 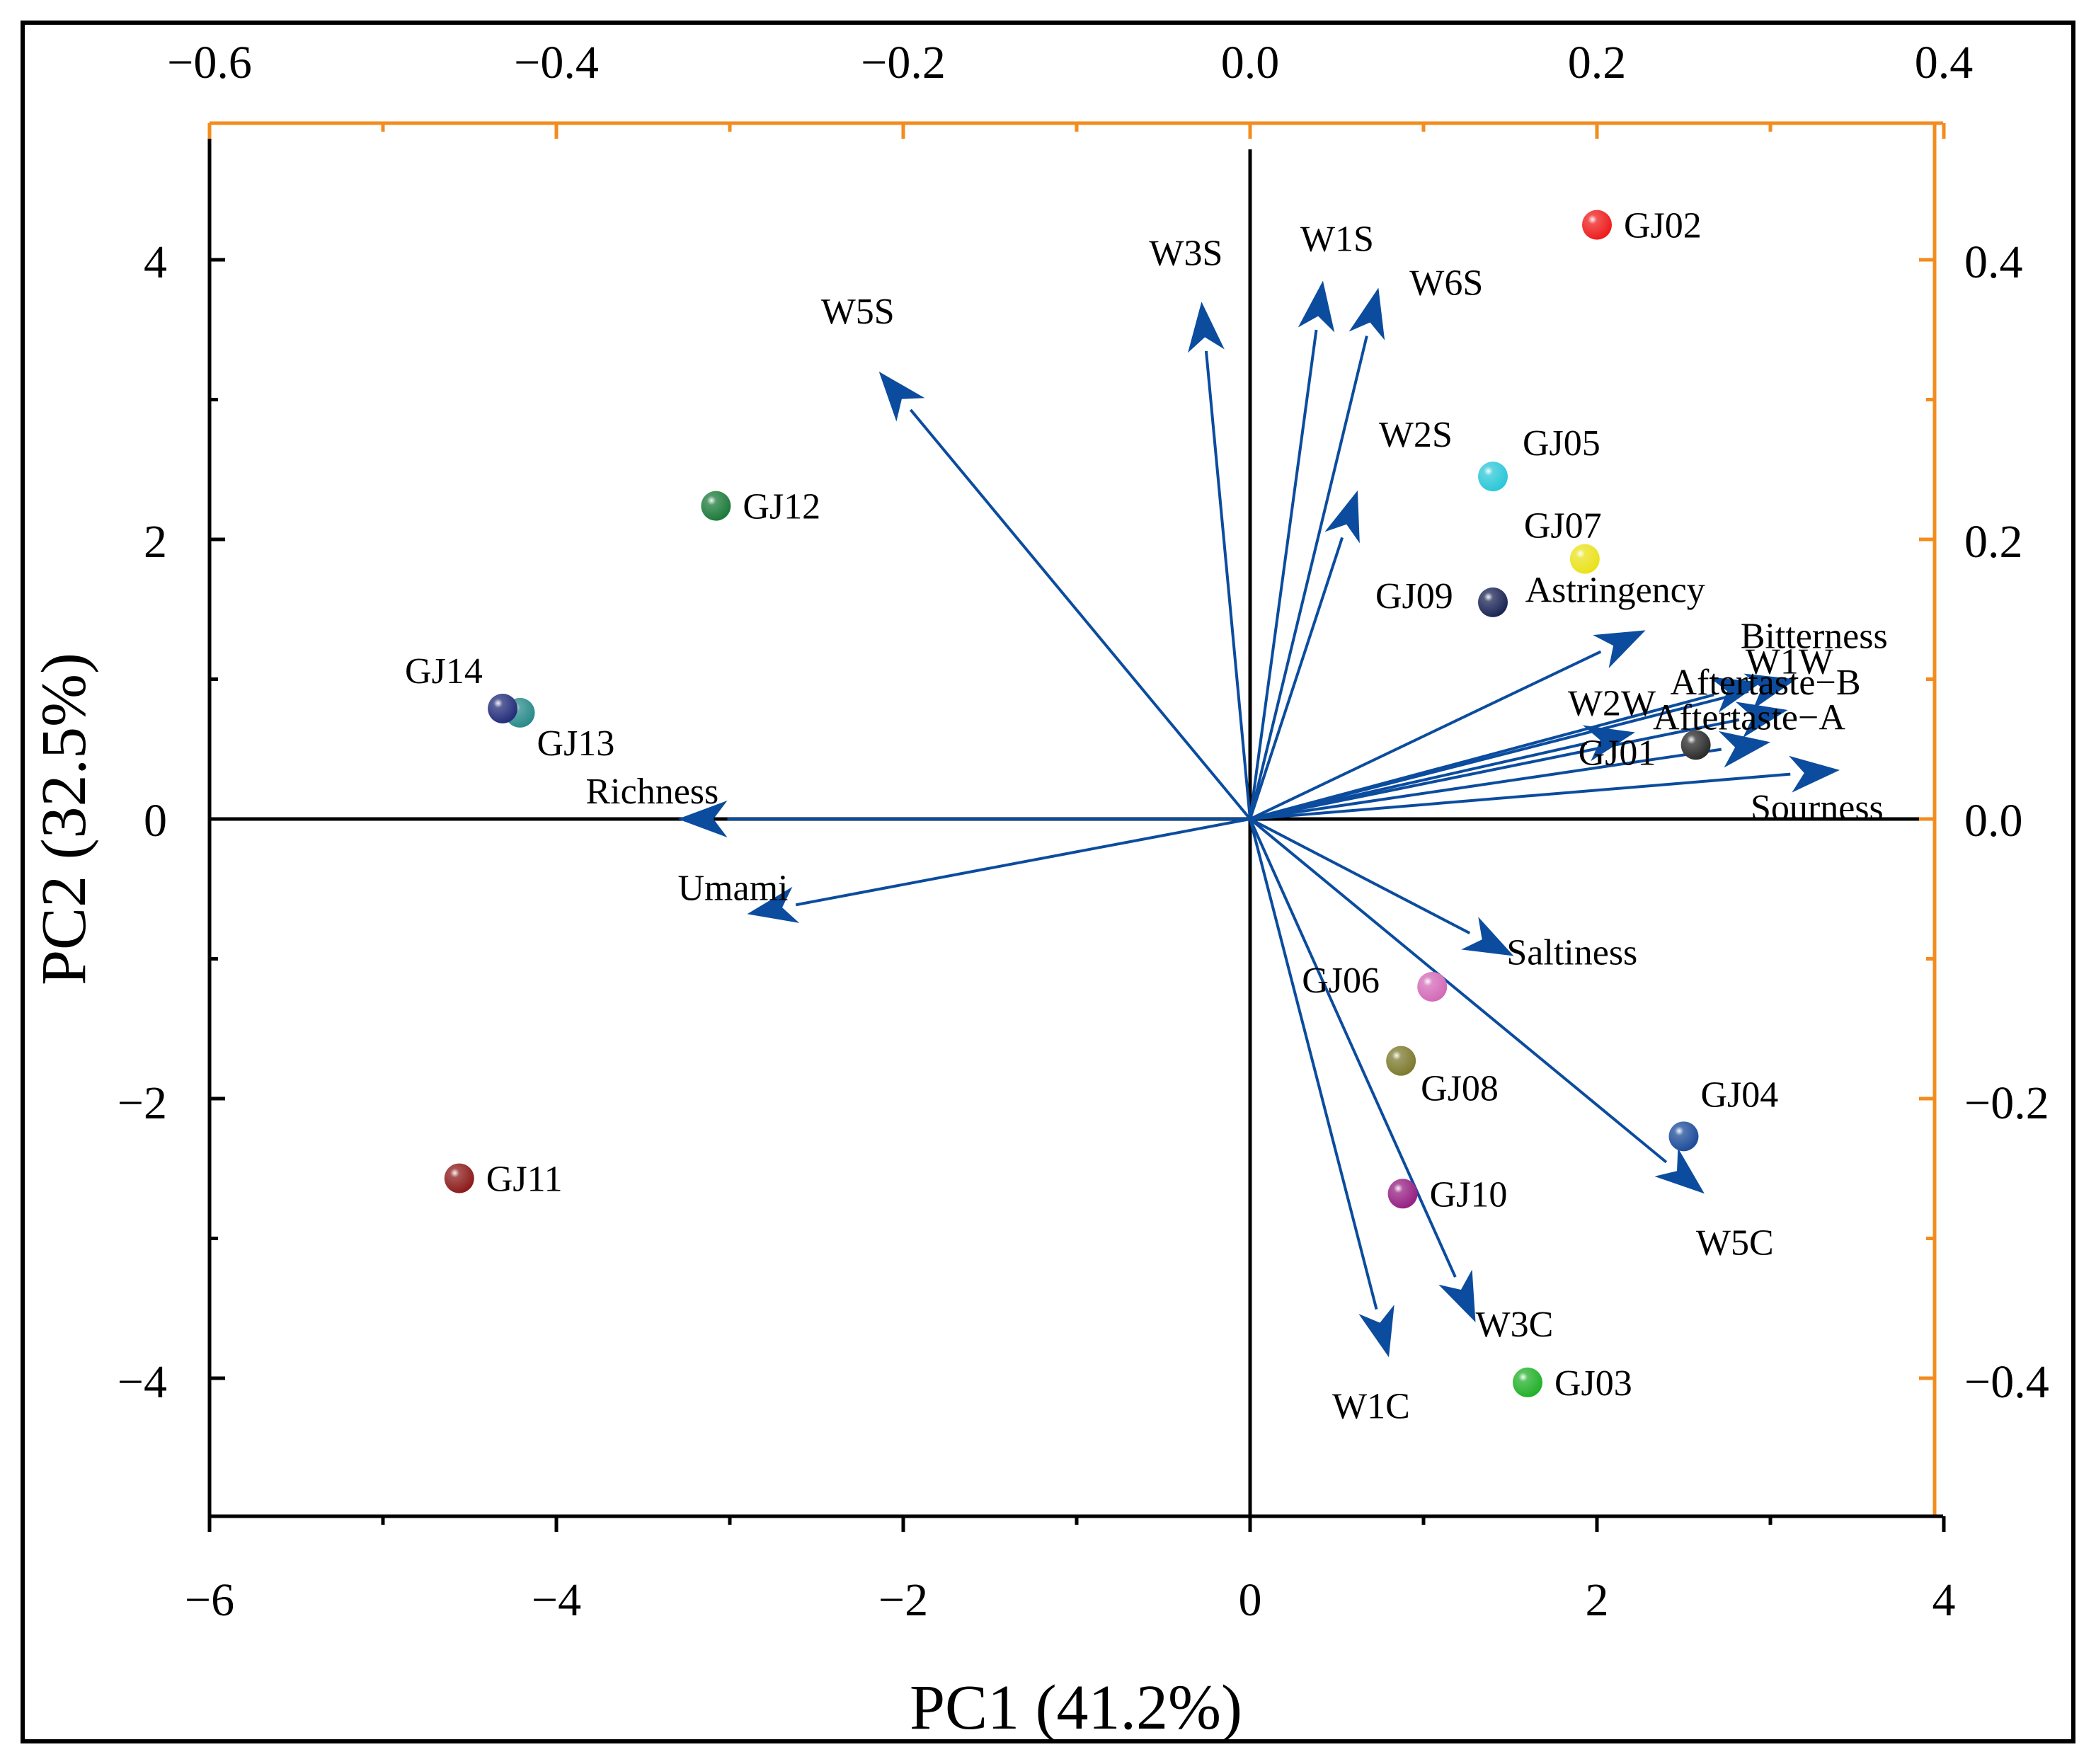 What do you see at coordinates (1520, 796) in the screenshot?
I see `loading-arrow-sourness` at bounding box center [1520, 796].